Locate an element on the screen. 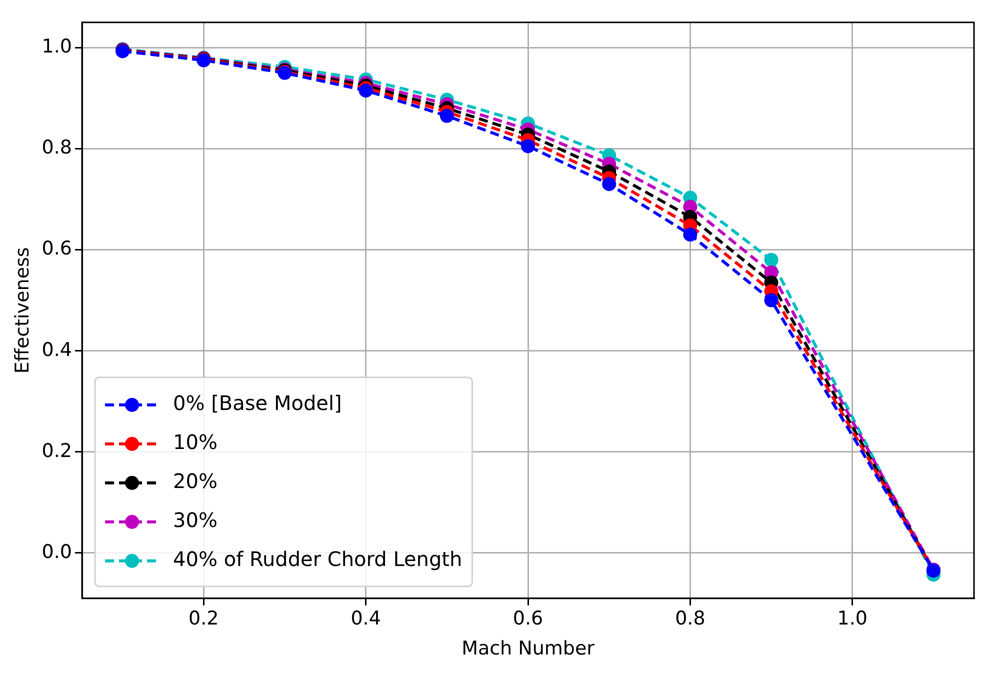  y-tick-label: 0.4 is located at coordinates (57, 349).